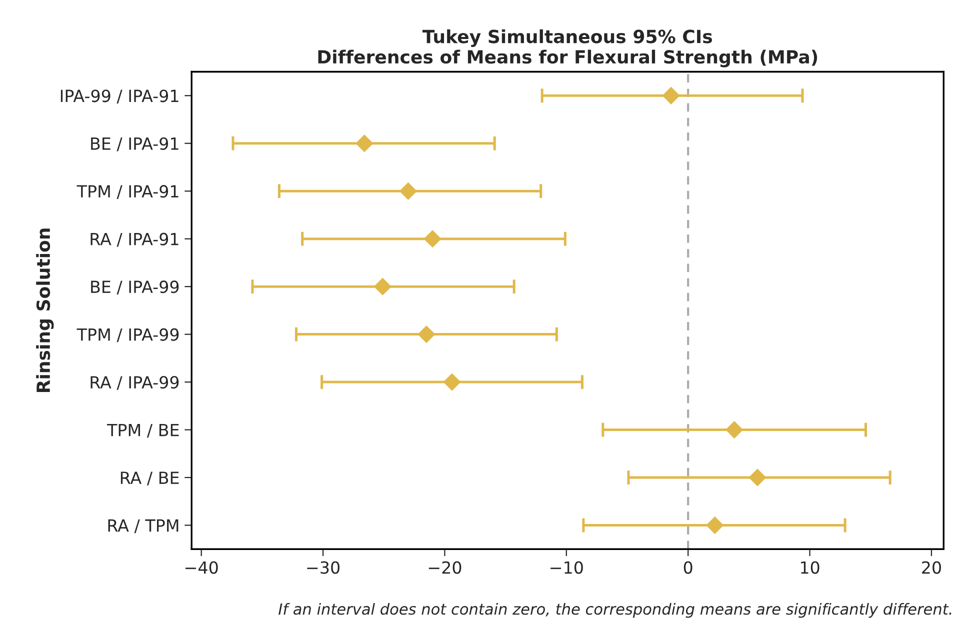  I want to click on x-tick-label: 0, so click(688, 567).